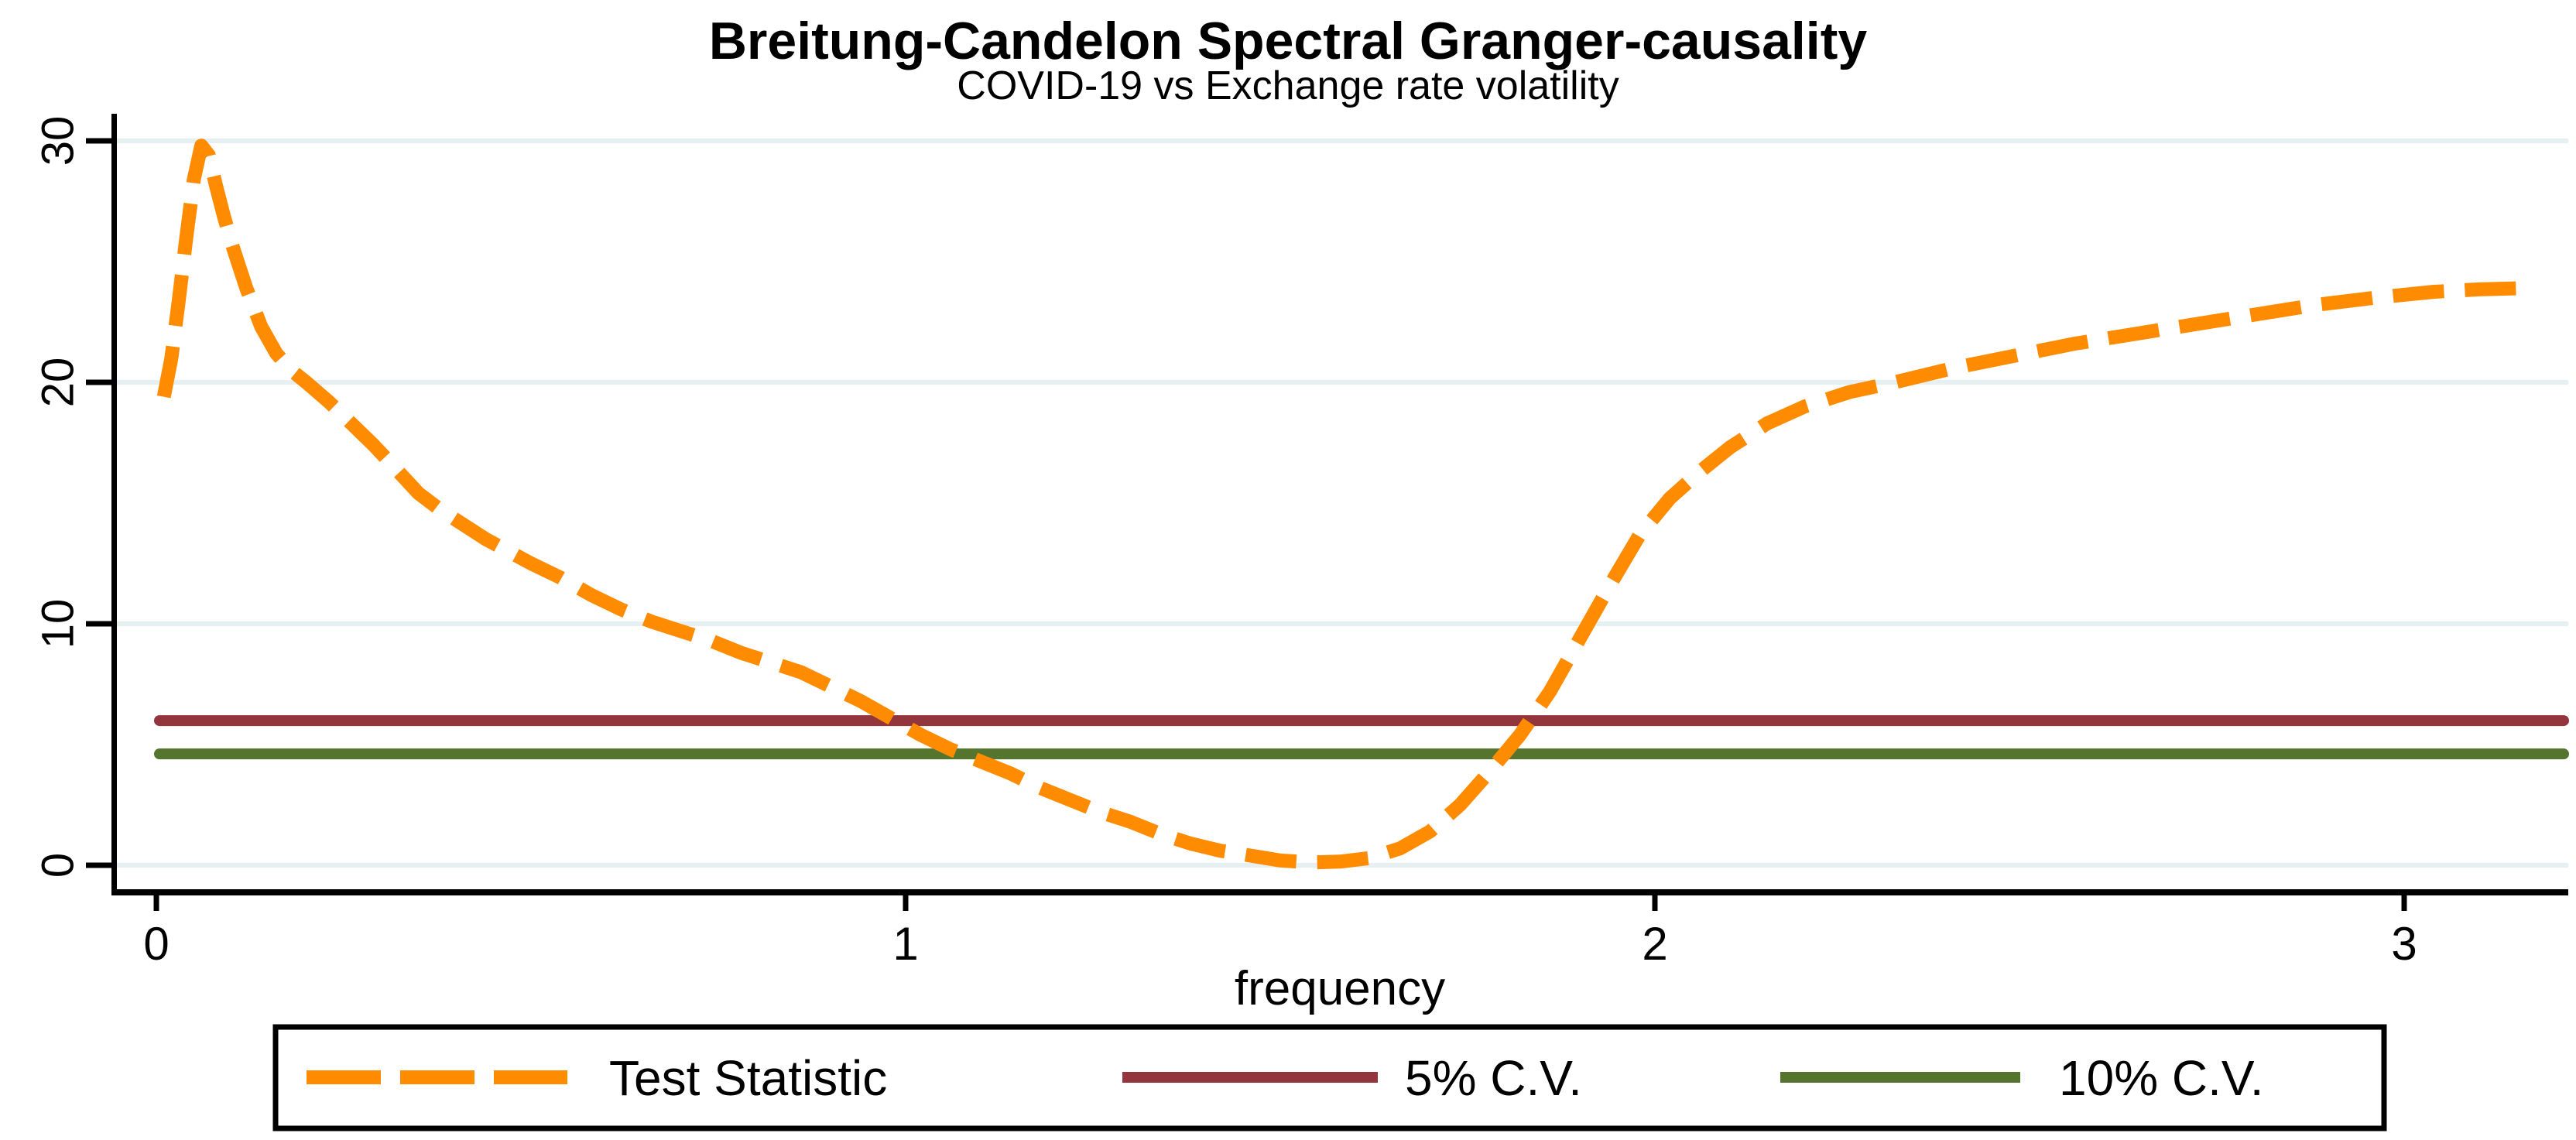 This screenshot has width=2576, height=1140. What do you see at coordinates (1288, 85) in the screenshot?
I see `chart-subtitle: COVID-19 vs Exchange rate volatility` at bounding box center [1288, 85].